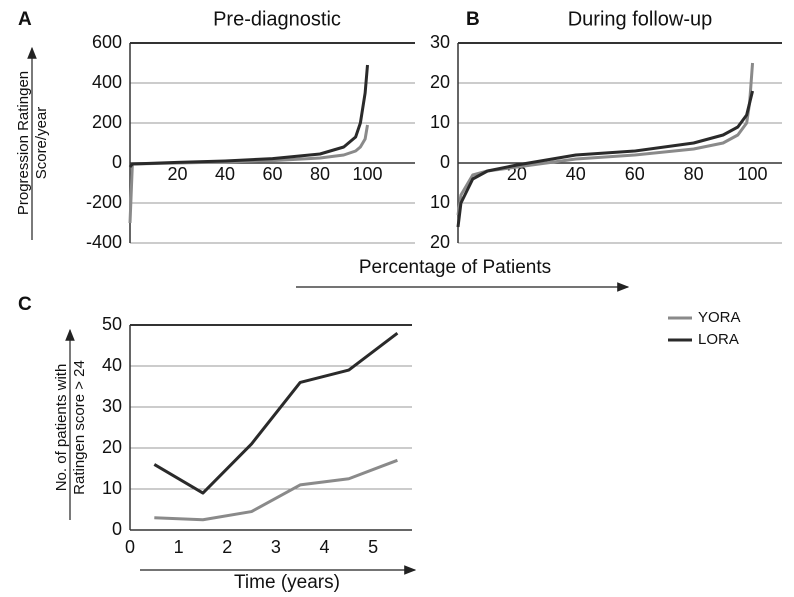  What do you see at coordinates (177, 174) in the screenshot?
I see `x-tick-label: 20` at bounding box center [177, 174].